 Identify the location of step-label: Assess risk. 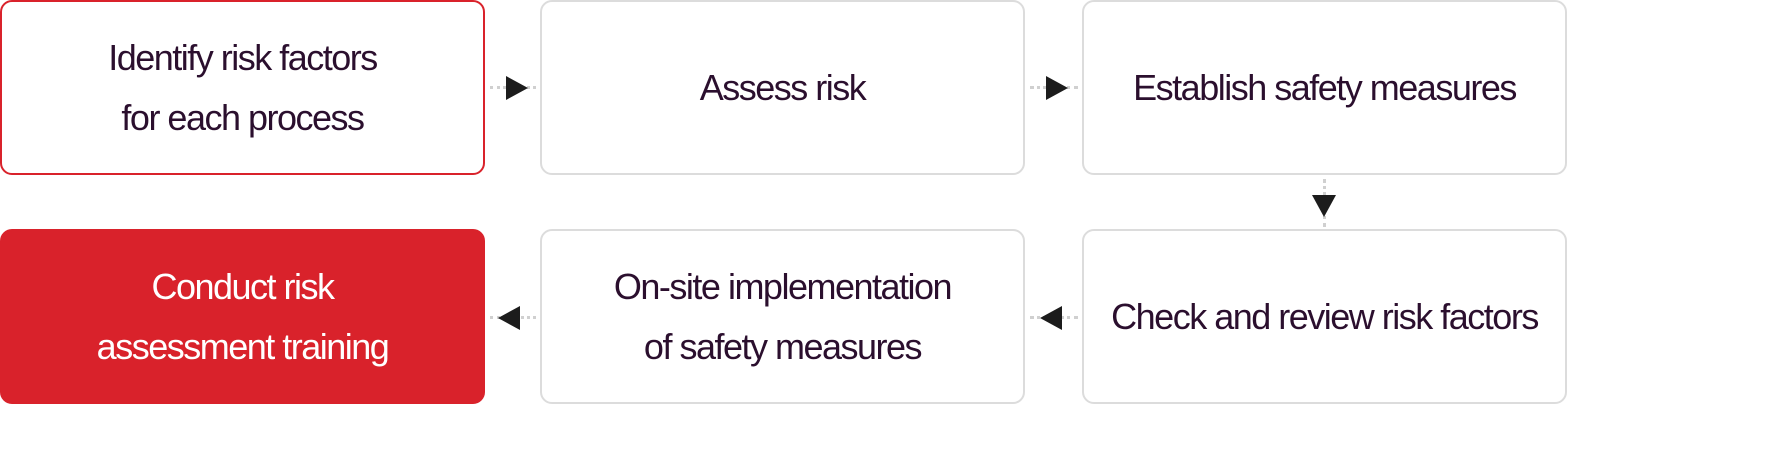
(783, 87).